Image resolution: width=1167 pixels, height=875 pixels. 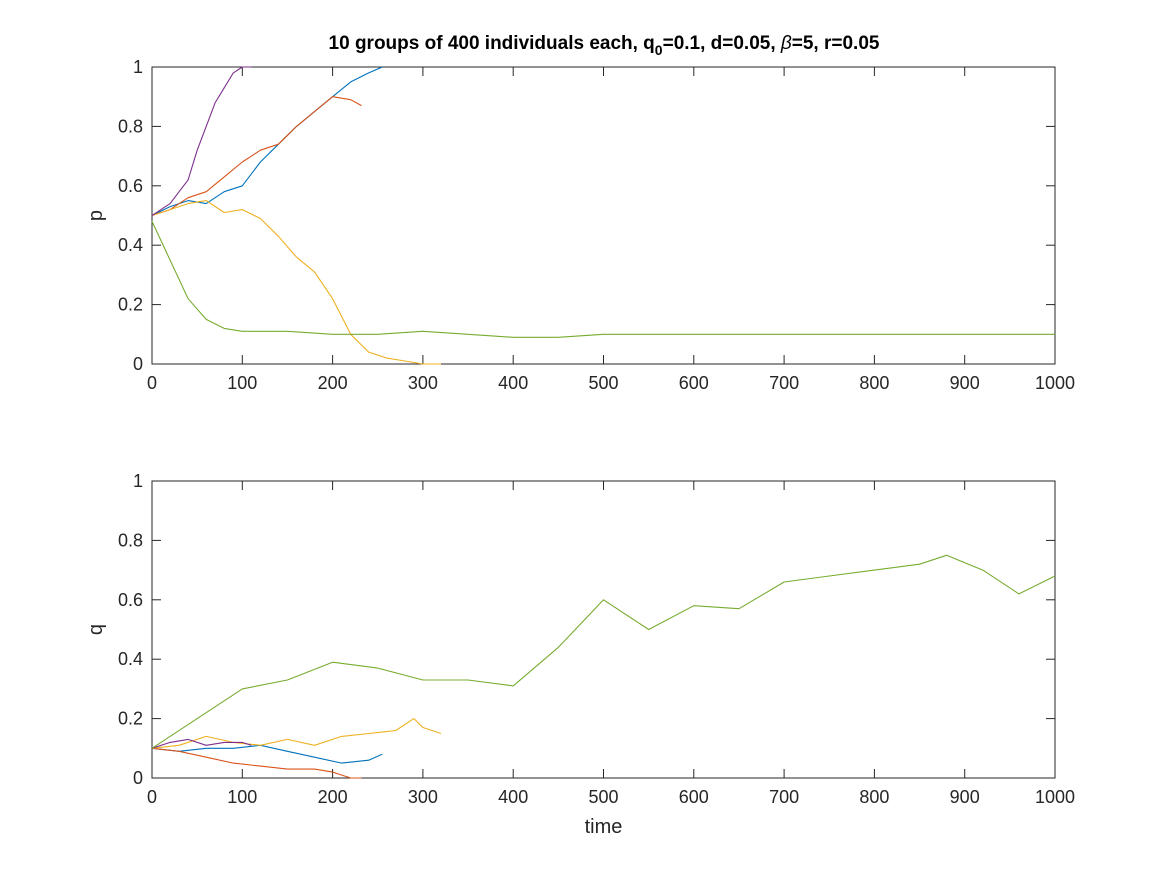 What do you see at coordinates (96, 629) in the screenshot?
I see `q-y-axis-label: q` at bounding box center [96, 629].